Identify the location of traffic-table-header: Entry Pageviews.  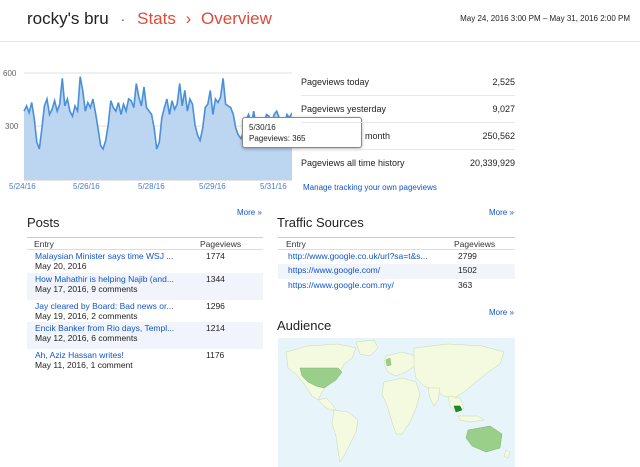
(396, 243).